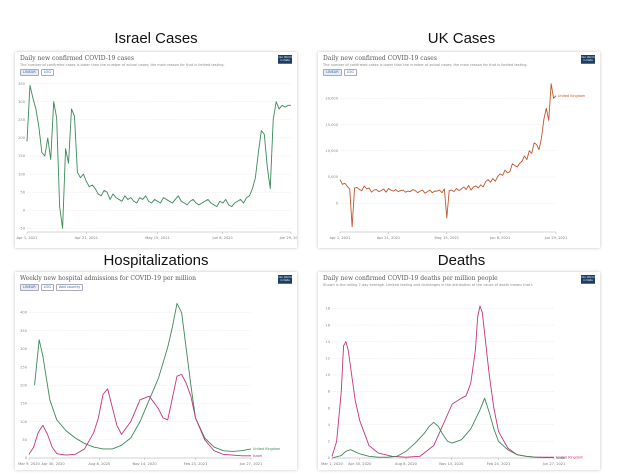 Image resolution: width=620 pixels, height=476 pixels. I want to click on y-tick-label: 14, so click(327, 342).